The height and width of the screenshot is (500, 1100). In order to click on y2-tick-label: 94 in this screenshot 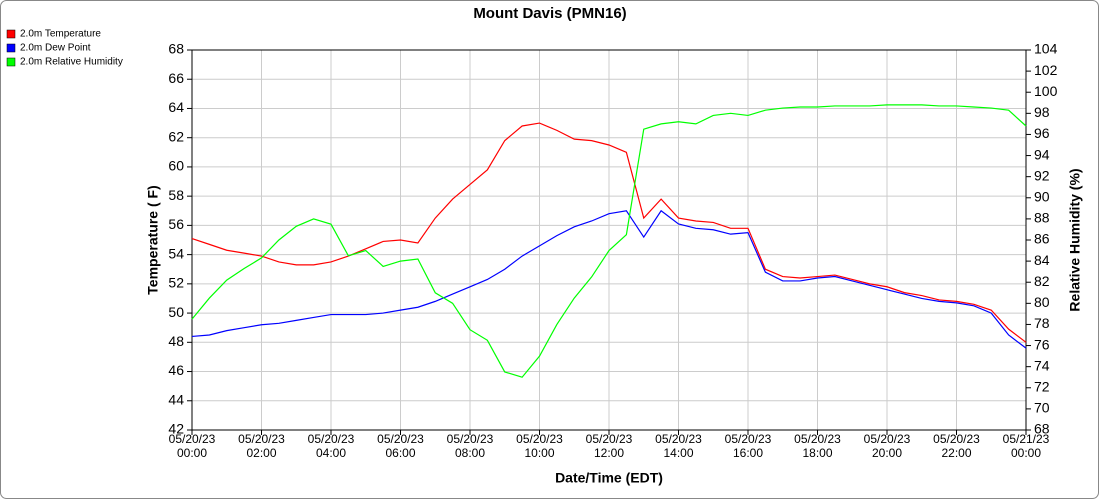, I will do `click(1042, 154)`.